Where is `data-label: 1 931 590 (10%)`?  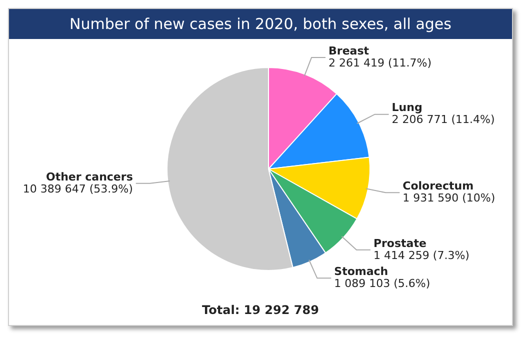 data-label: 1 931 590 (10%) is located at coordinates (449, 197).